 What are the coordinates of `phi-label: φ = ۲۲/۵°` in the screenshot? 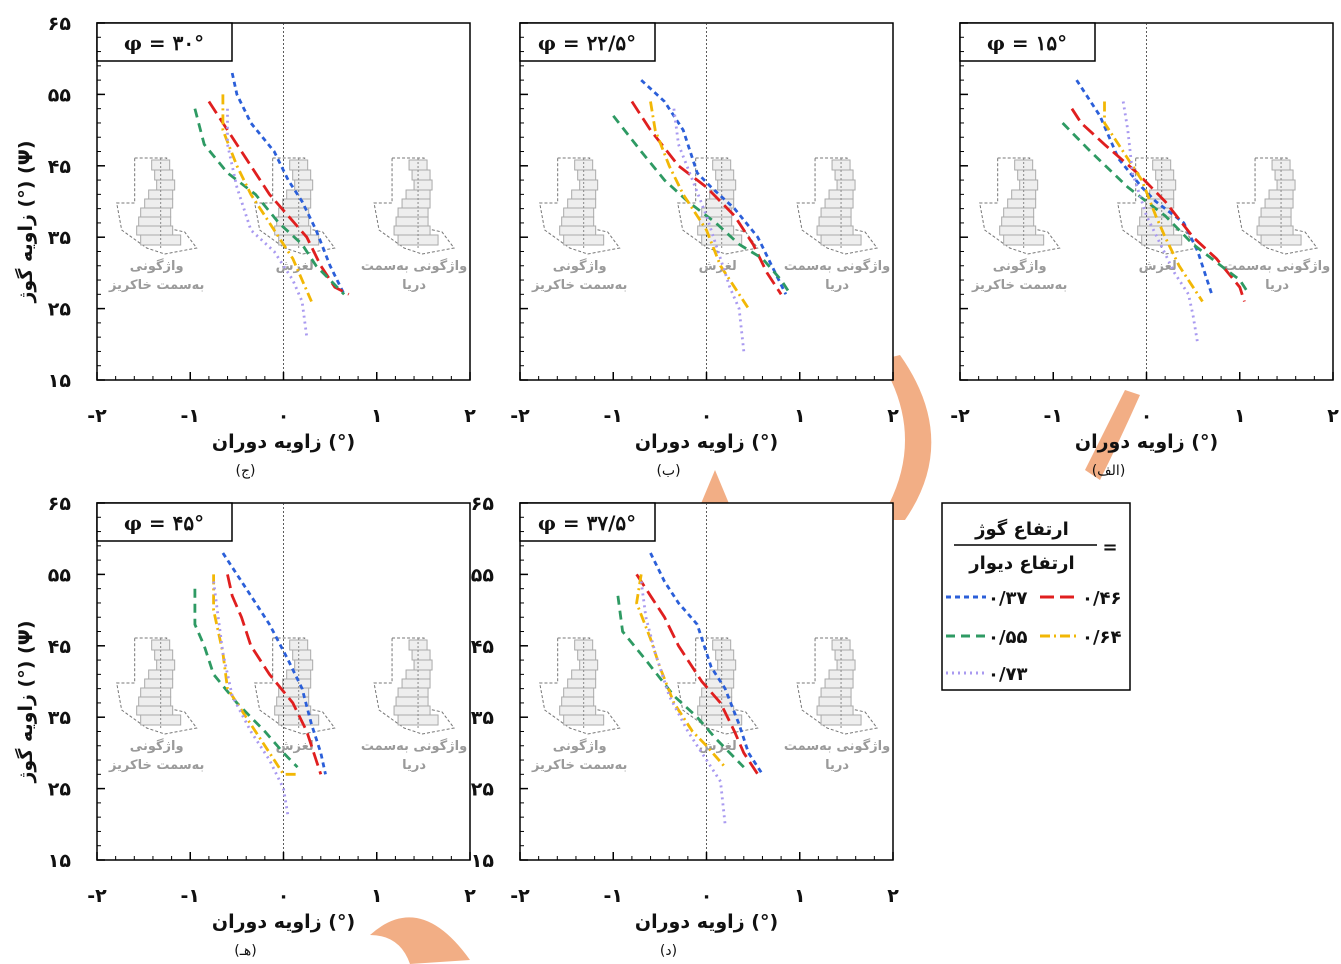 It's located at (587, 43).